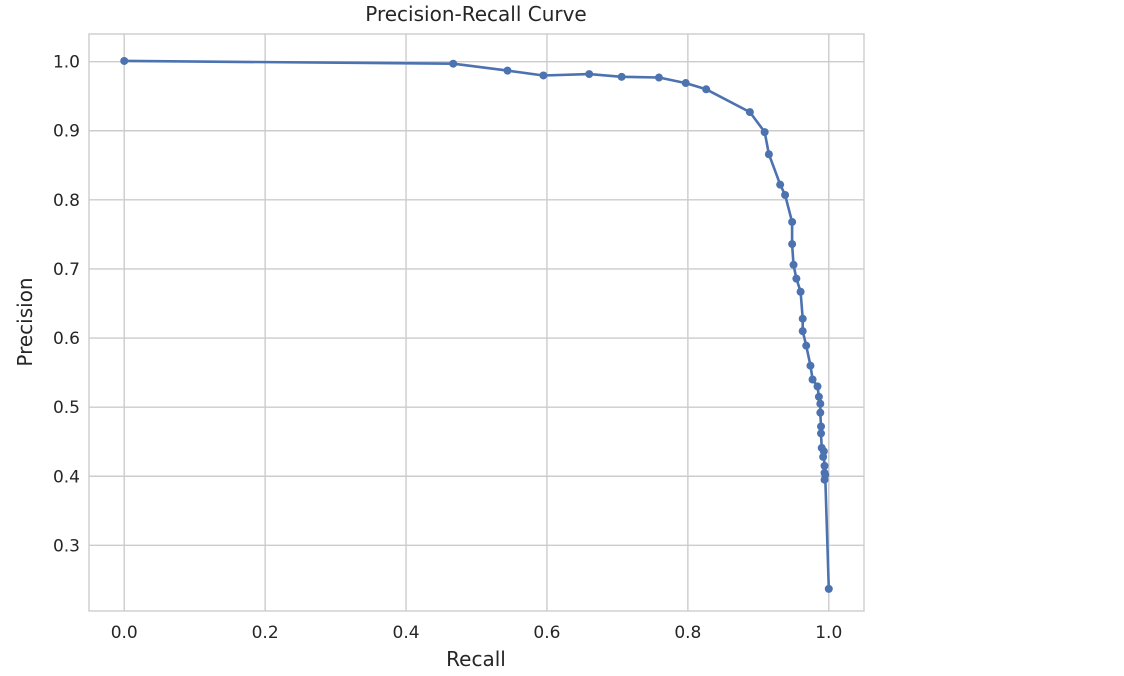 Image resolution: width=1124 pixels, height=676 pixels. I want to click on y-tick-label: 1.0, so click(66, 63).